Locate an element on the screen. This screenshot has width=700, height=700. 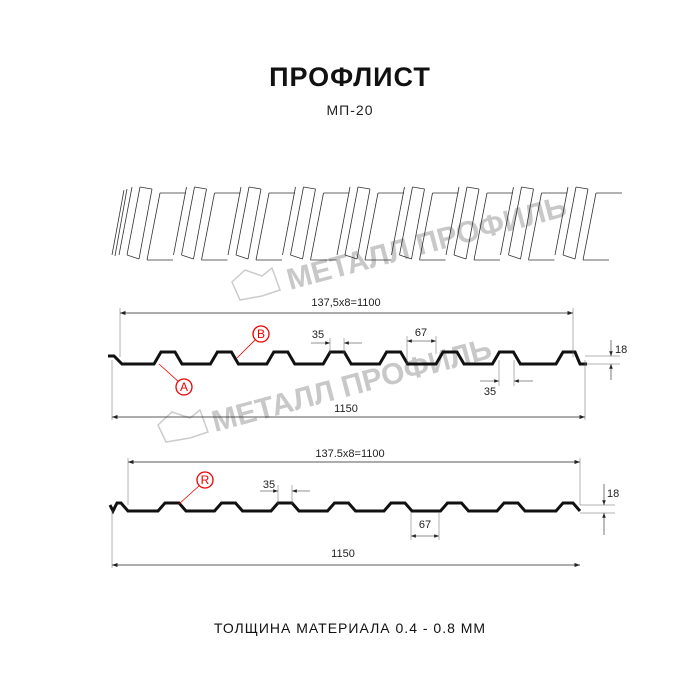
svg-text: A is located at coordinates (184, 387).